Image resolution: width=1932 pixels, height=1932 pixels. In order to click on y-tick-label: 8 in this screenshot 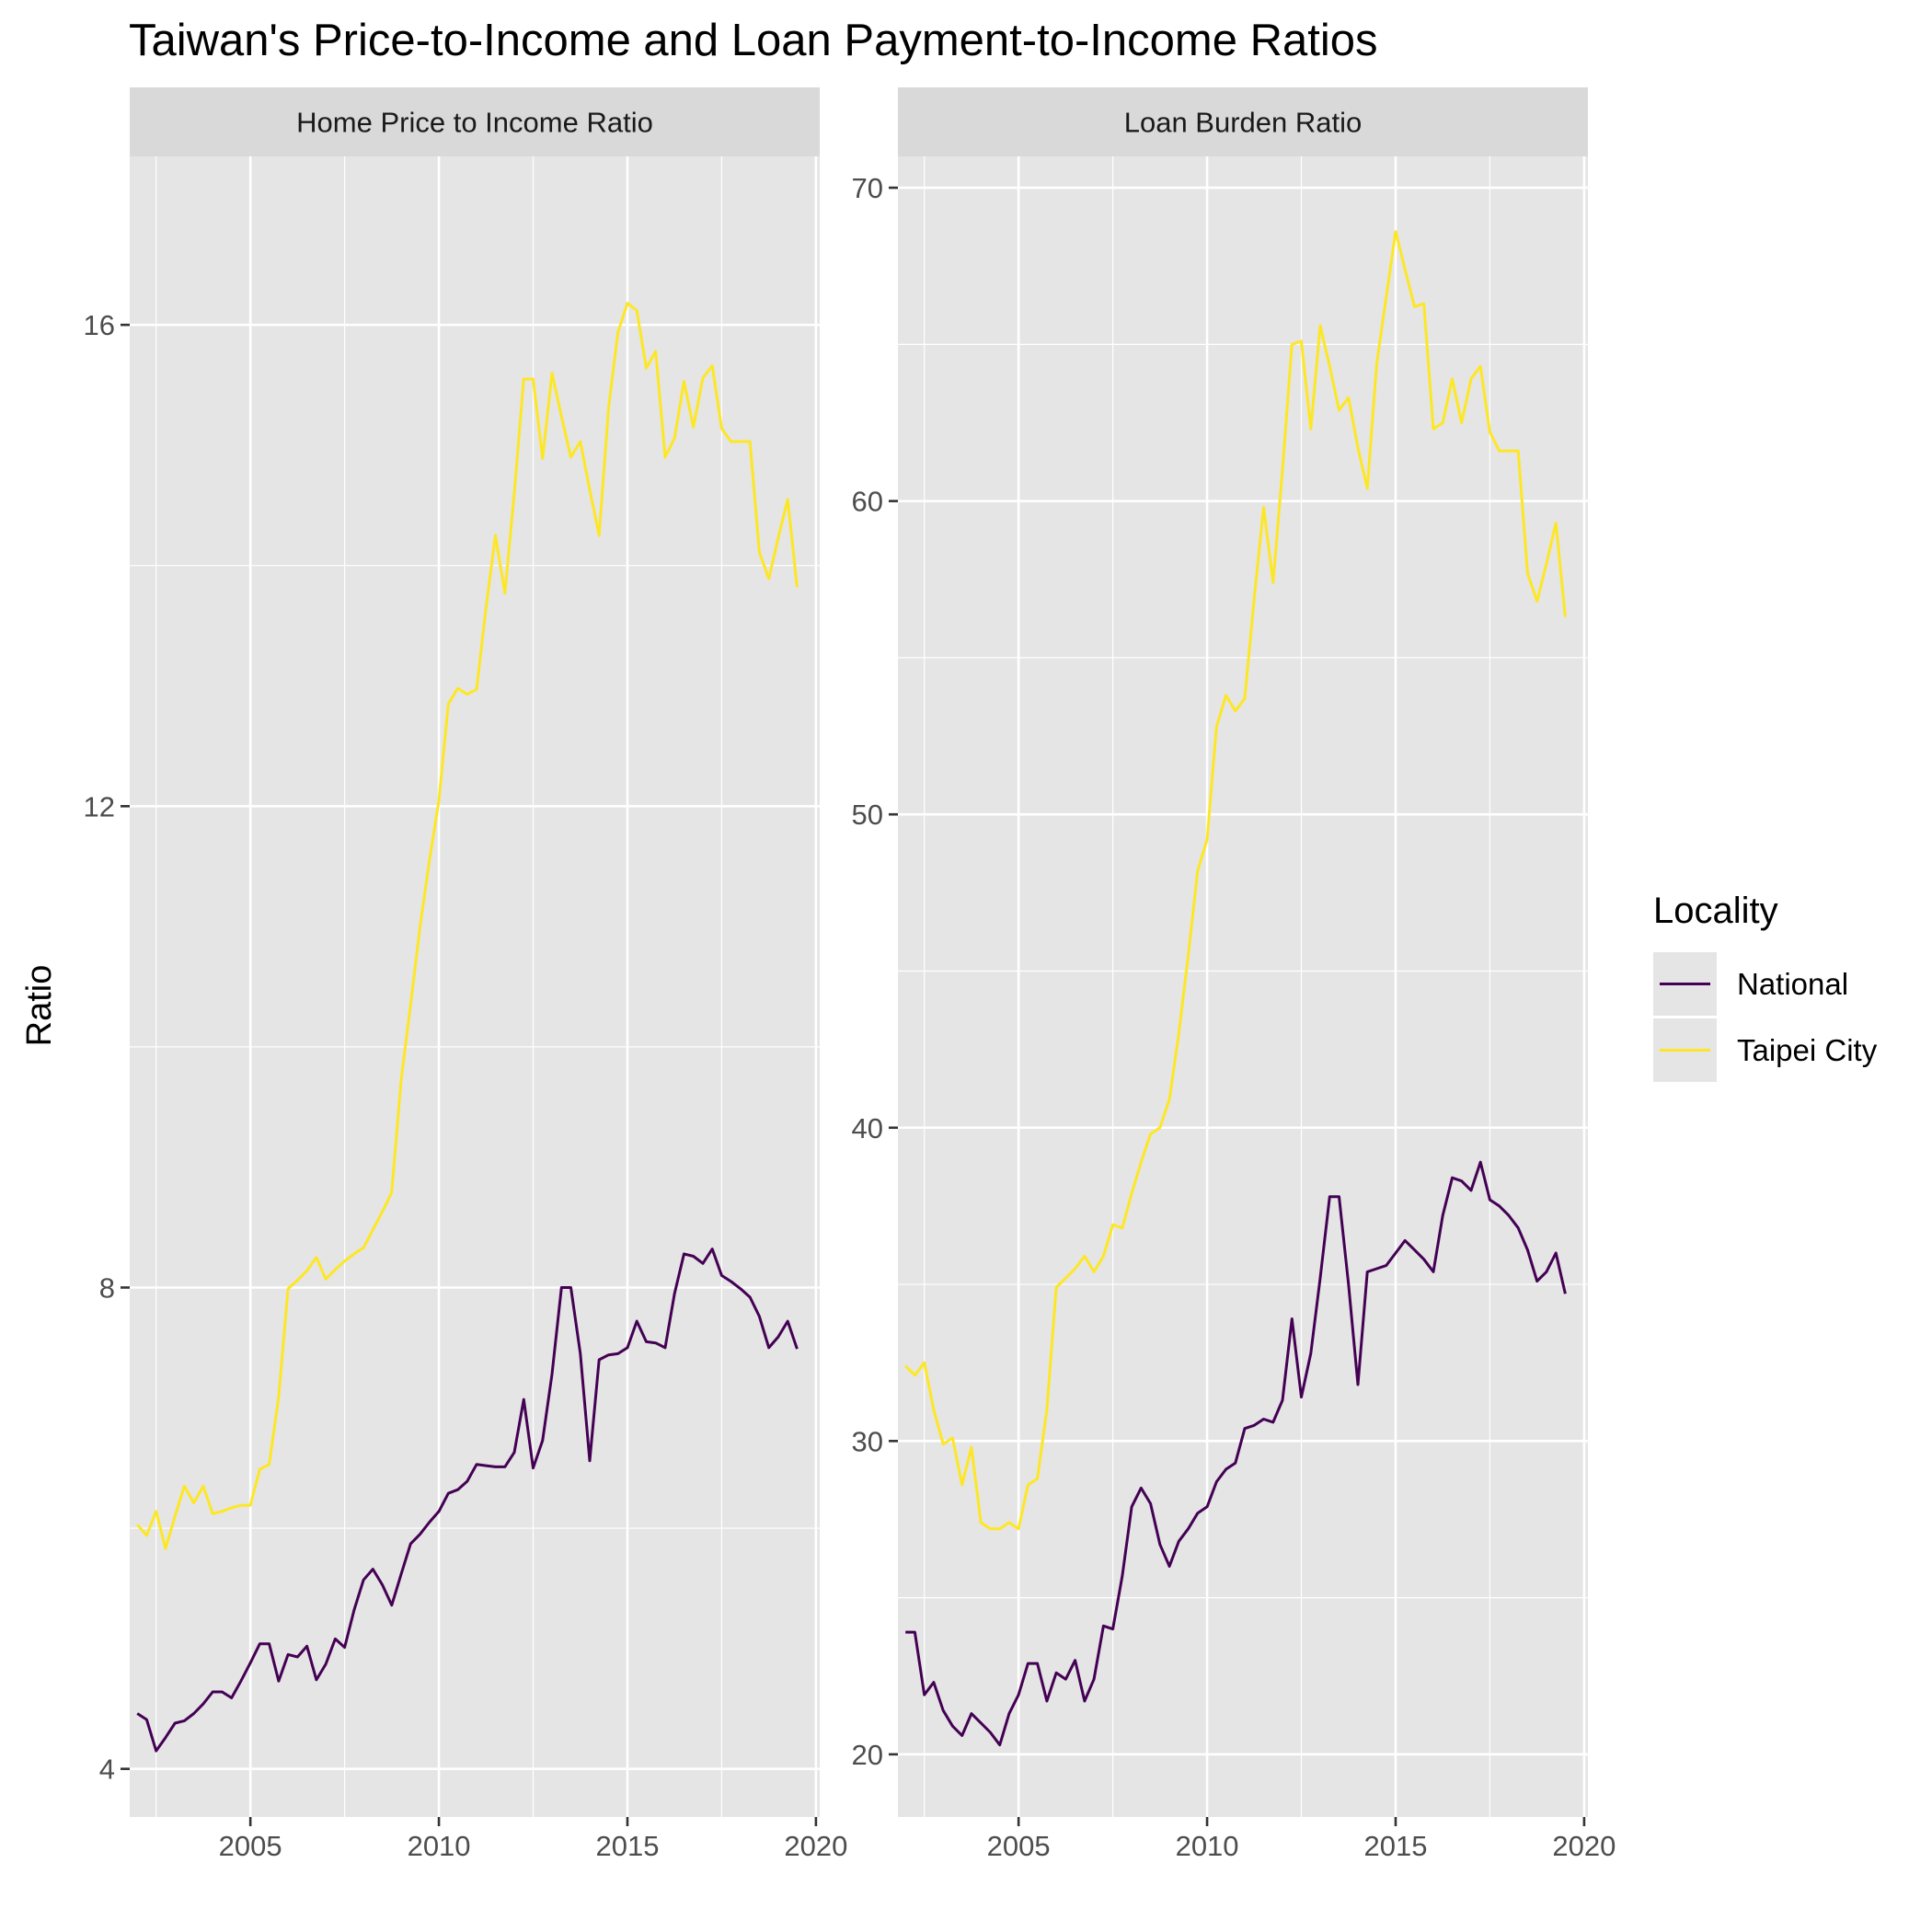, I will do `click(107, 1287)`.